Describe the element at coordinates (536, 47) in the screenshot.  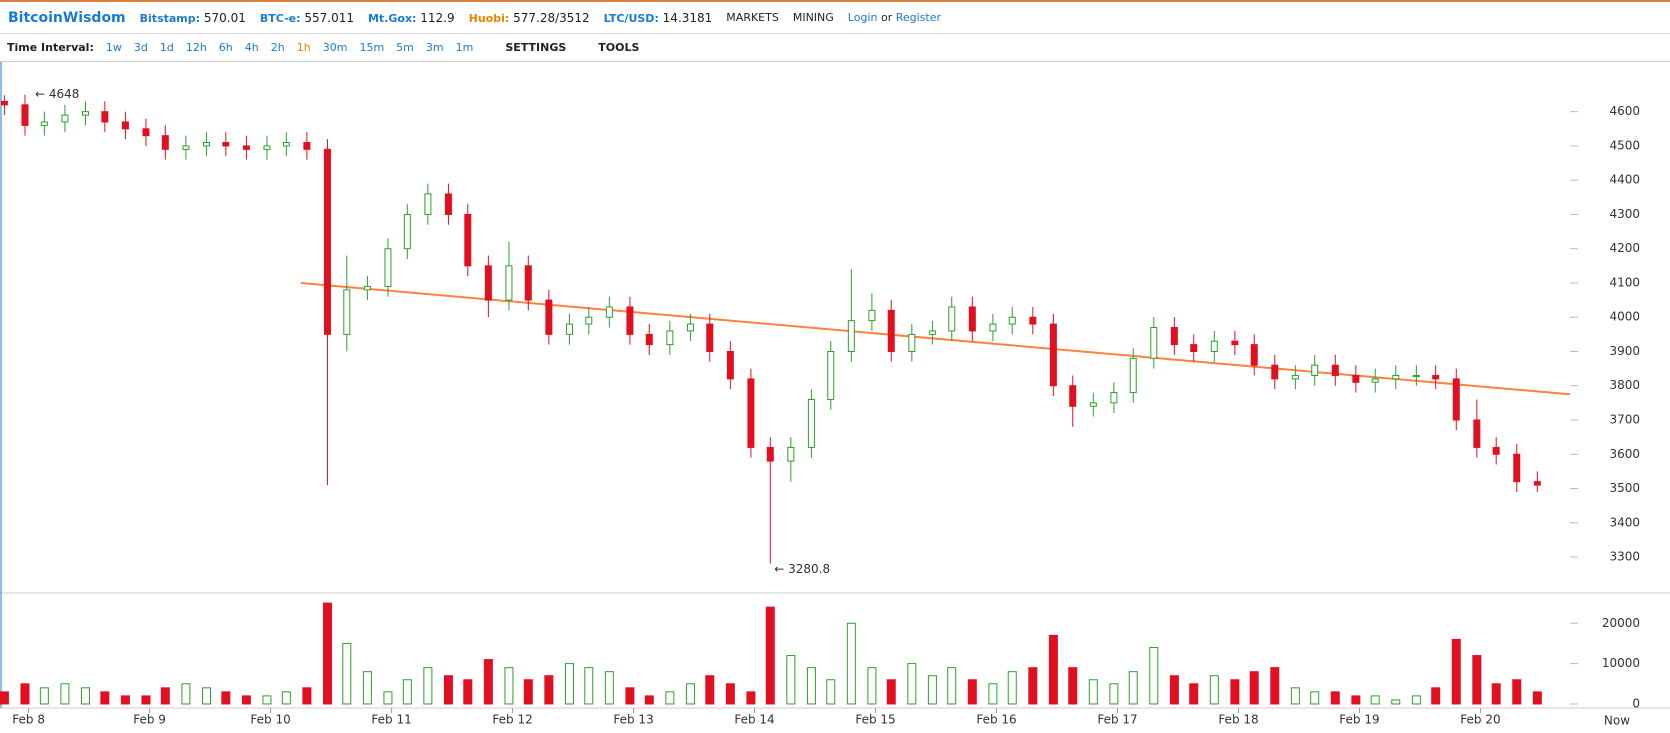
I see `settings: SETTINGS` at that location.